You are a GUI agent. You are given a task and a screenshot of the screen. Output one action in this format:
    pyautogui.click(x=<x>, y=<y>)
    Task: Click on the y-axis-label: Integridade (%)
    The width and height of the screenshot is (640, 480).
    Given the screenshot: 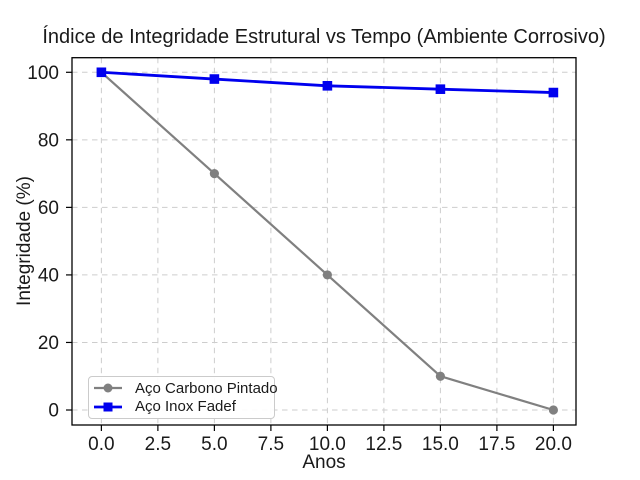 What is the action you would take?
    pyautogui.click(x=24, y=241)
    